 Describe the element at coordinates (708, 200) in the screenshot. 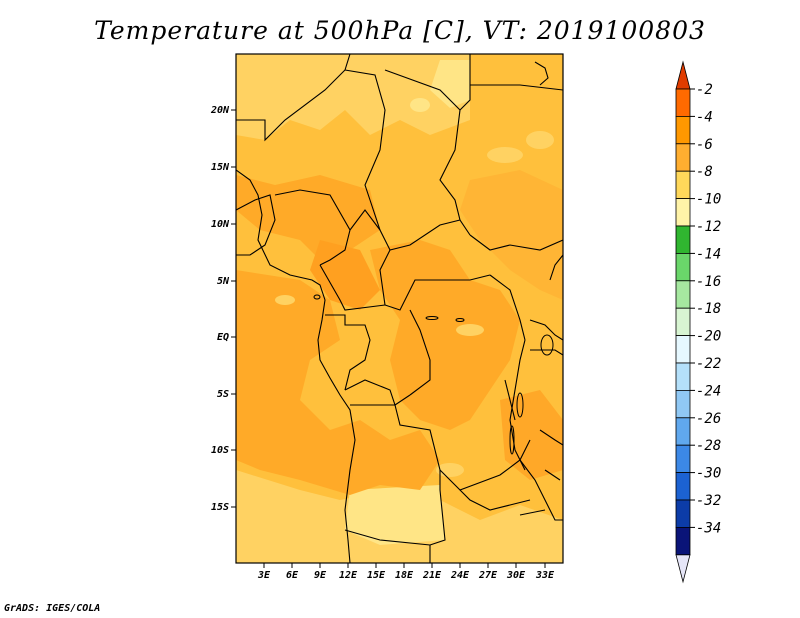

I see `colorbar-label: -10` at that location.